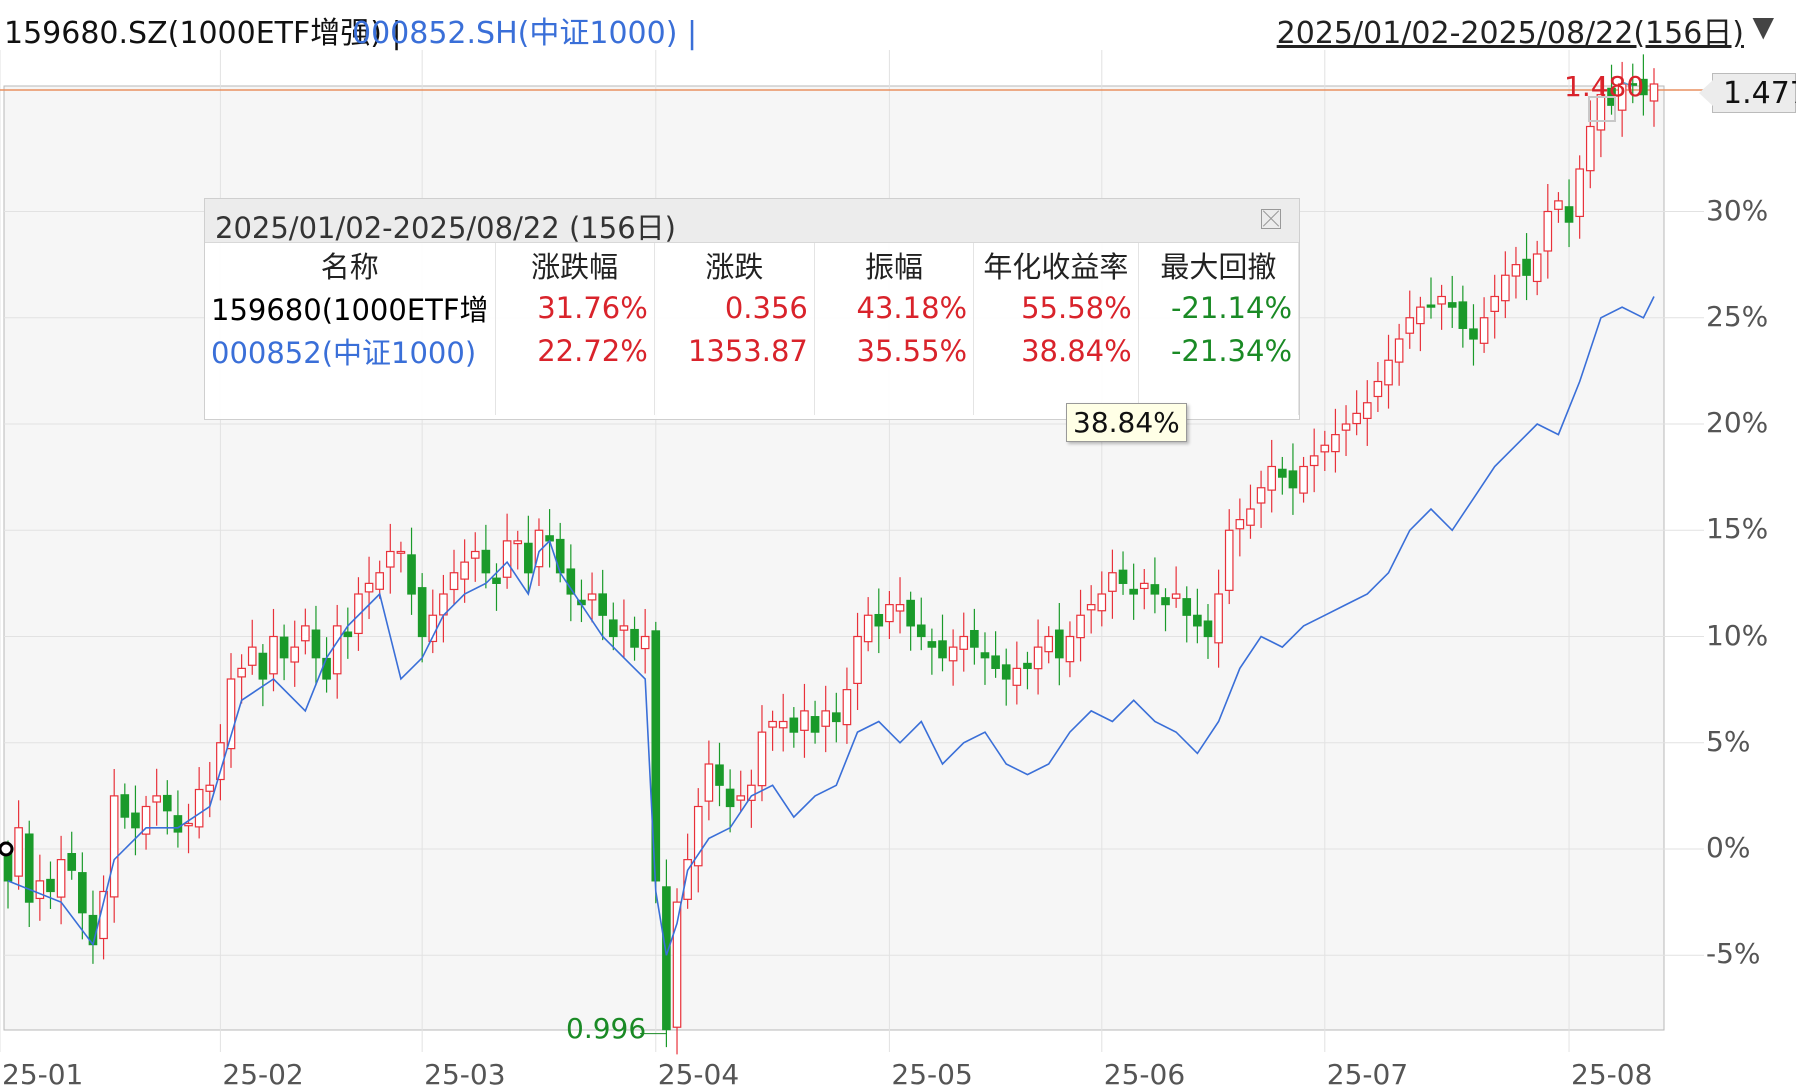 The height and width of the screenshot is (1091, 1796). I want to click on last-price-tag: 1.477, so click(1747, 93).